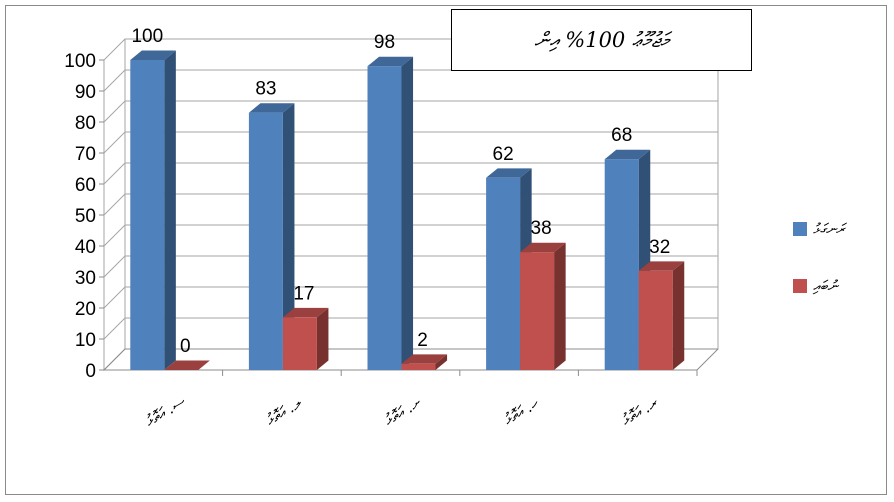 The height and width of the screenshot is (502, 894). Describe the element at coordinates (384, 42) in the screenshot. I see `data-label: 98` at that location.